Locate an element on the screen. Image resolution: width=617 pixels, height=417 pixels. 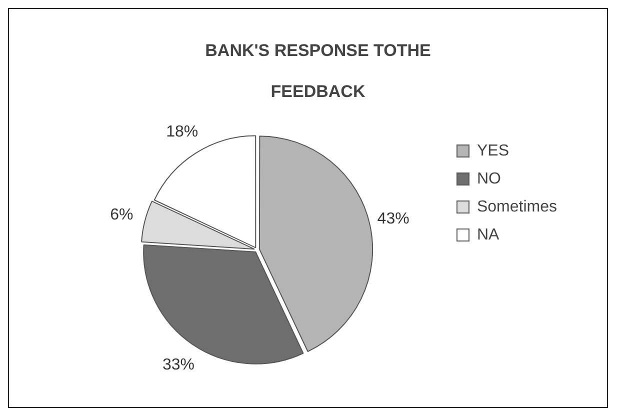
data-label: 6% is located at coordinates (122, 215).